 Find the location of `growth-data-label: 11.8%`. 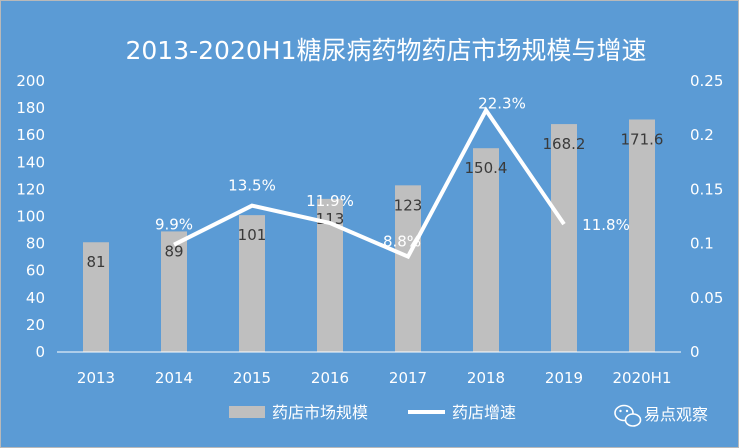

growth-data-label: 11.8% is located at coordinates (606, 225).